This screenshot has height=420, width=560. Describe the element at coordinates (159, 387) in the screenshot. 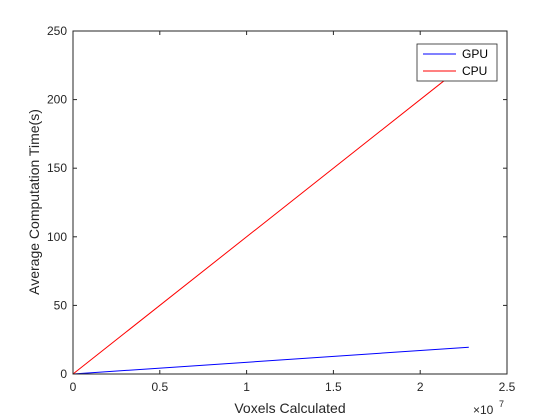

I see `x-tick-label: 0.5` at that location.